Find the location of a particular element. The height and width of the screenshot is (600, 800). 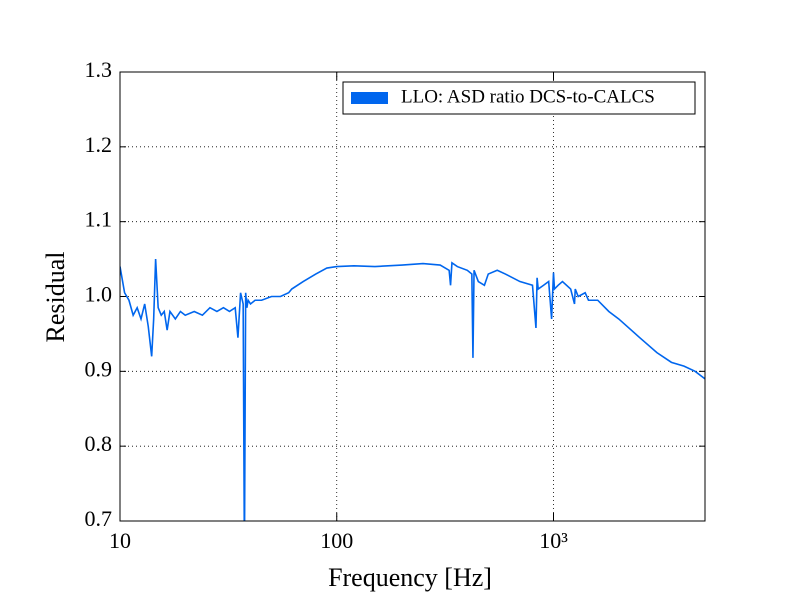

legend-box is located at coordinates (519, 98).